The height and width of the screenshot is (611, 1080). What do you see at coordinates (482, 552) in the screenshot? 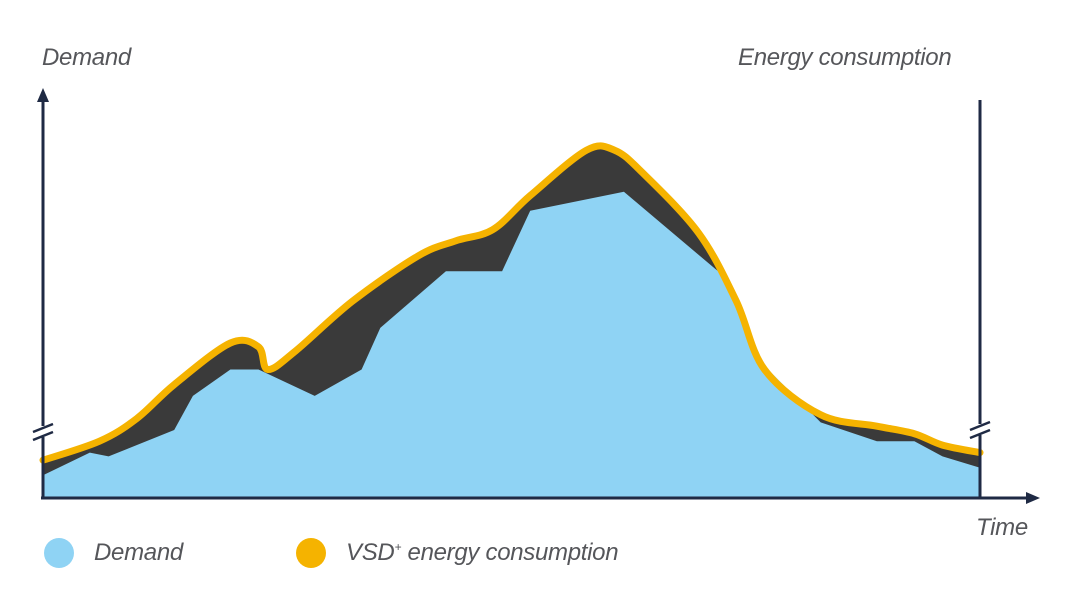
I see `legend-label-vsd: VSD+ energy consumption` at bounding box center [482, 552].